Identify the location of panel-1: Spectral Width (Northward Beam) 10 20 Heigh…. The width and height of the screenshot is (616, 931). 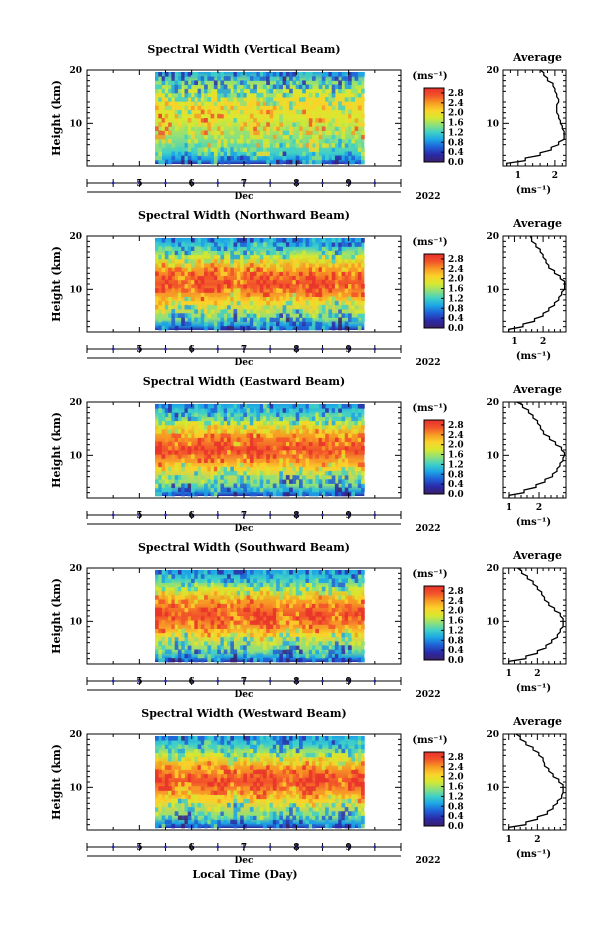
(308, 288).